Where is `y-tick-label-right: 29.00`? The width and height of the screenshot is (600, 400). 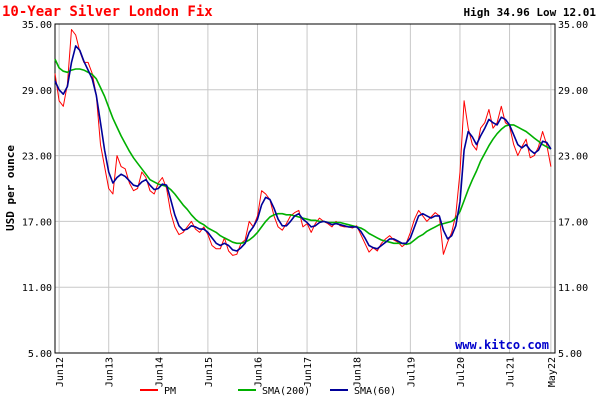 y-tick-label-right: 29.00 is located at coordinates (573, 91).